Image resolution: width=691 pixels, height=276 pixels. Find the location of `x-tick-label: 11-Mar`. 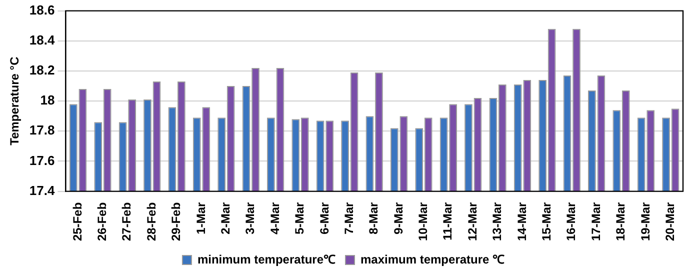

x-tick-label: 11-Mar is located at coordinates (447, 221).